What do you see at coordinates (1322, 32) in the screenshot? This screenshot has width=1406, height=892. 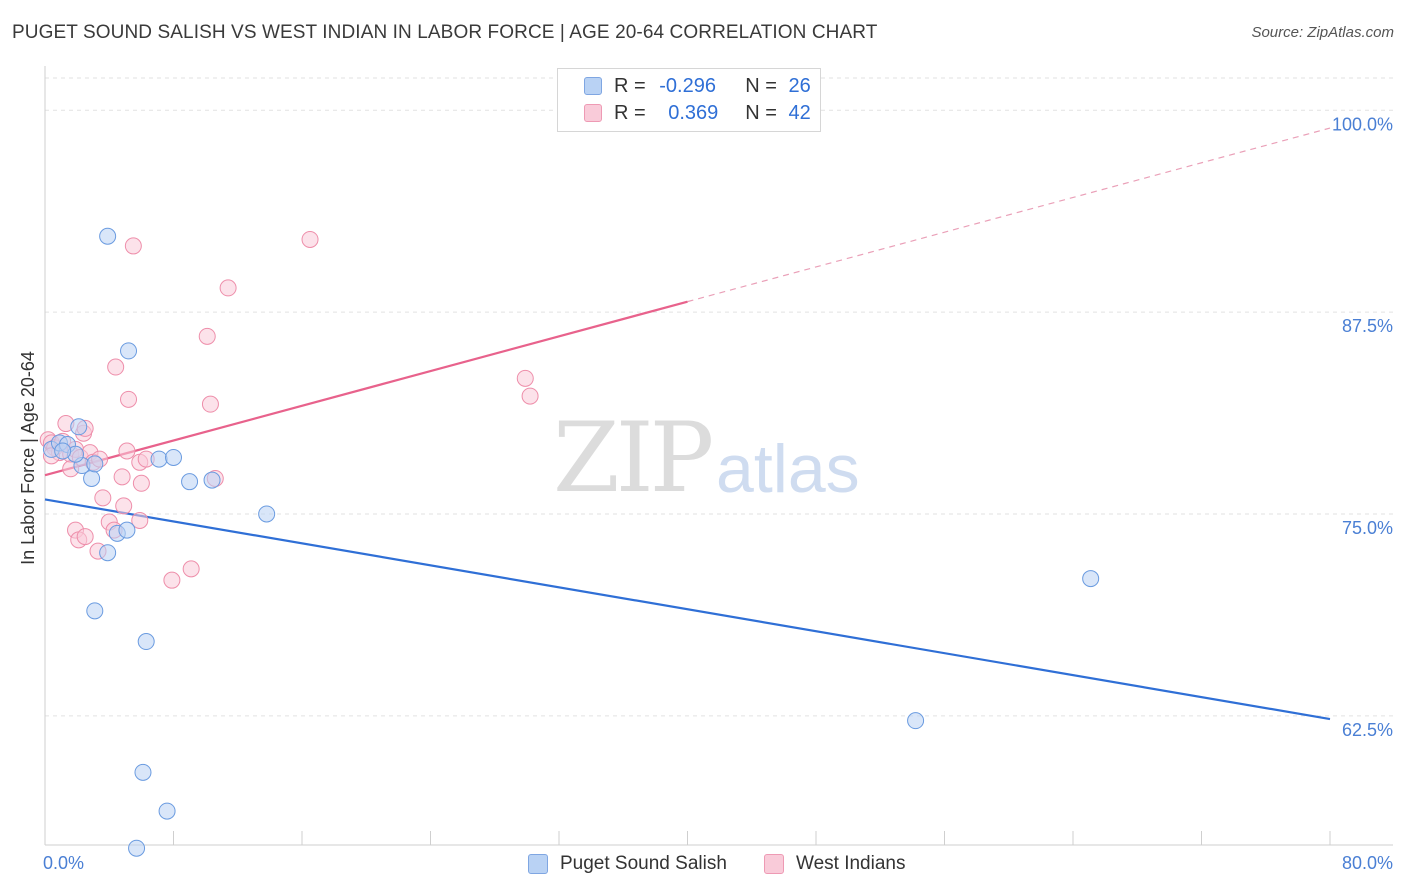 I see `source-credit: Source: ZipAtlas.com` at bounding box center [1322, 32].